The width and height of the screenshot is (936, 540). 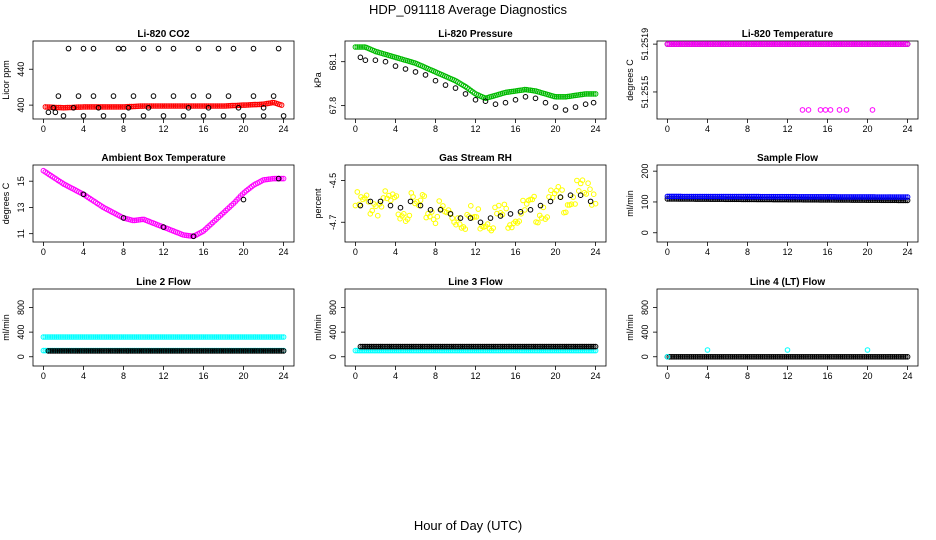 I want to click on x-tick-label: 8, so click(x=747, y=252).